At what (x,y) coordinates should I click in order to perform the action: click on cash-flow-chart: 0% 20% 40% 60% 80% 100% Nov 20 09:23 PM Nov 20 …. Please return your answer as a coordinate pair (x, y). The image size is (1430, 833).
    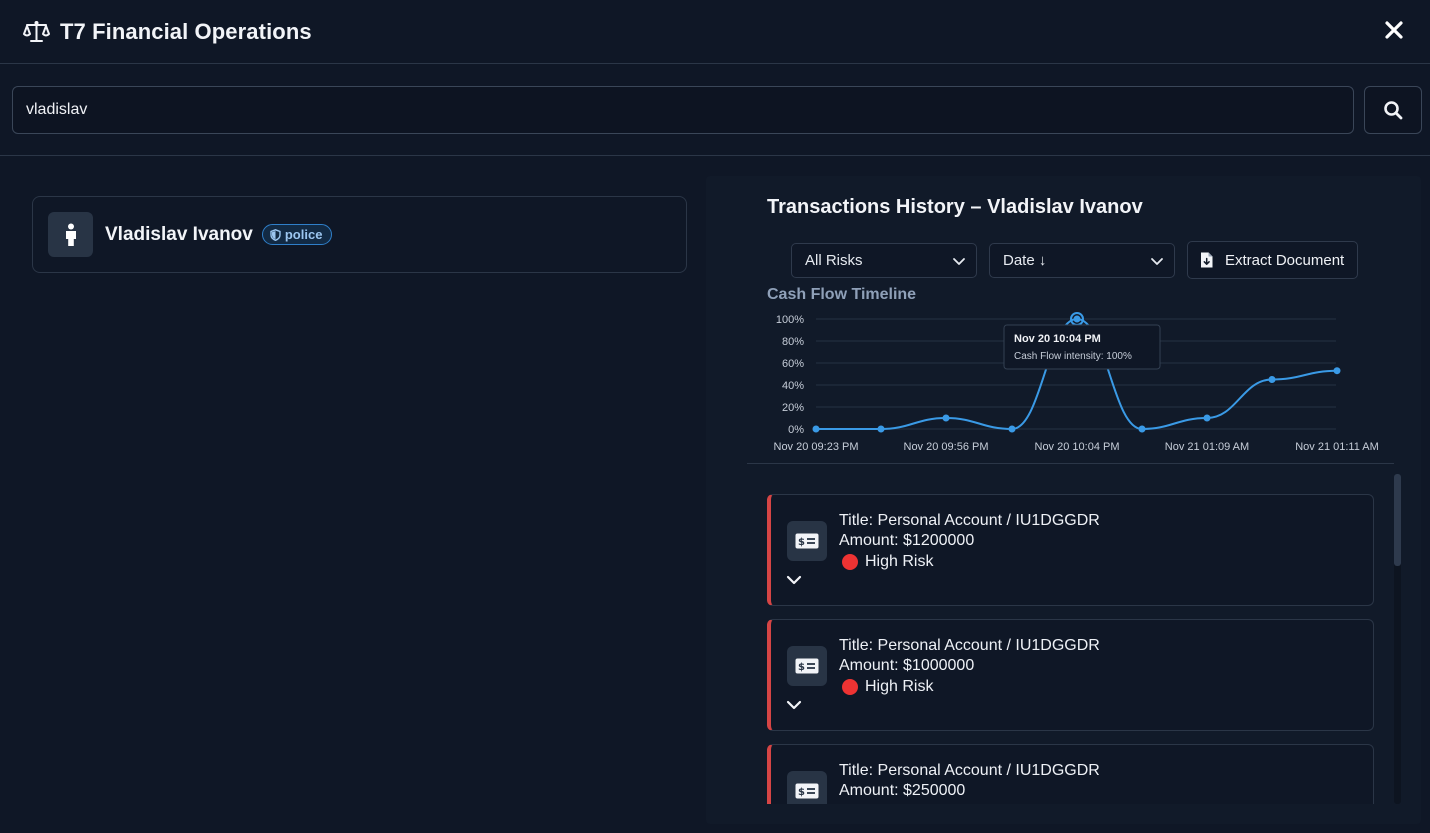
    Looking at the image, I should click on (1081, 383).